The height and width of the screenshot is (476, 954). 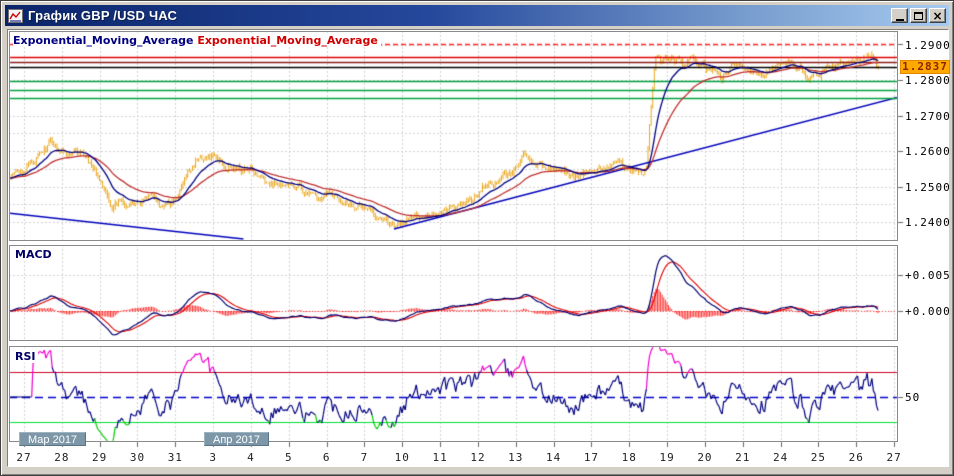 I want to click on date-label: 5, so click(x=288, y=457).